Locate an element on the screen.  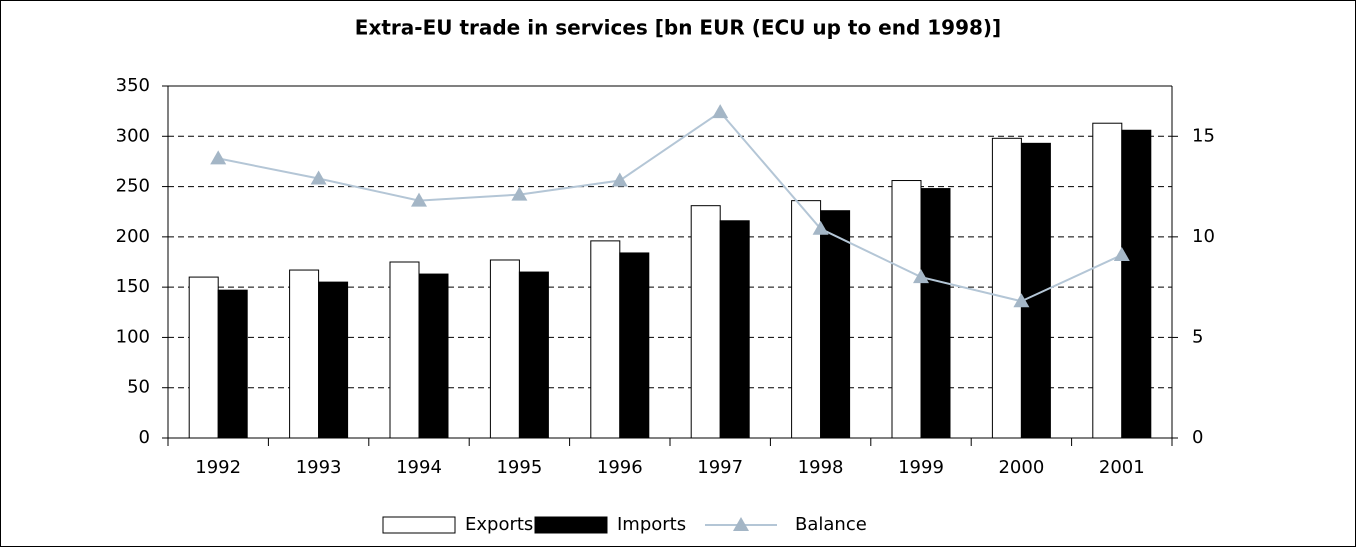
y-tick-label: 50 is located at coordinates (138, 387).